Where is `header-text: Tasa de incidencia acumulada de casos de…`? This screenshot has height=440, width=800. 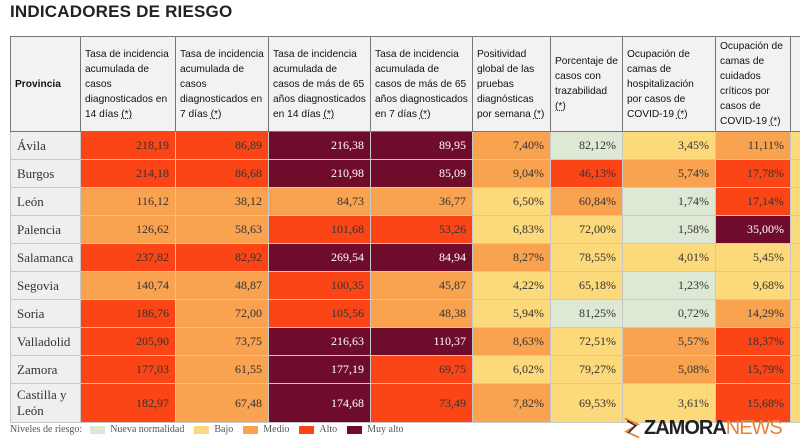
header-text: Tasa de incidencia acumulada de casos de… is located at coordinates (319, 84).